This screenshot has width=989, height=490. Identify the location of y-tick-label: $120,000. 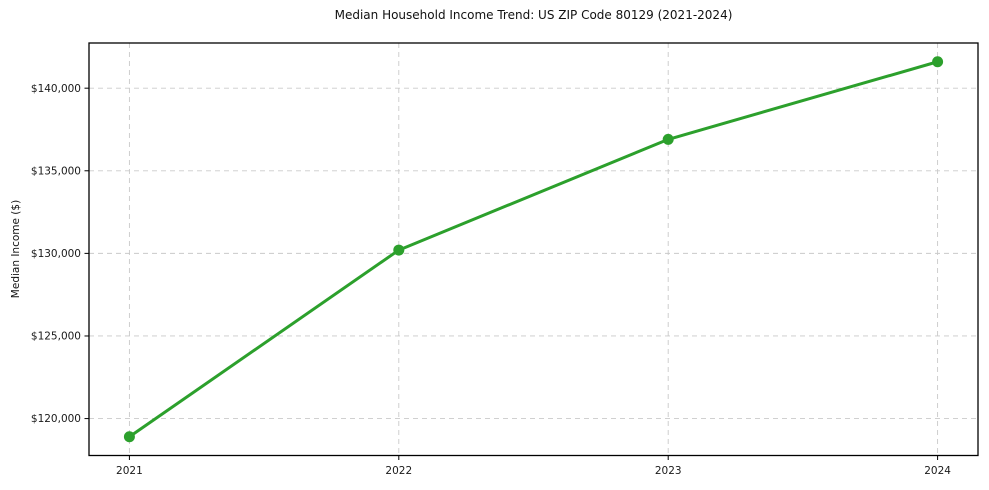
(56, 419).